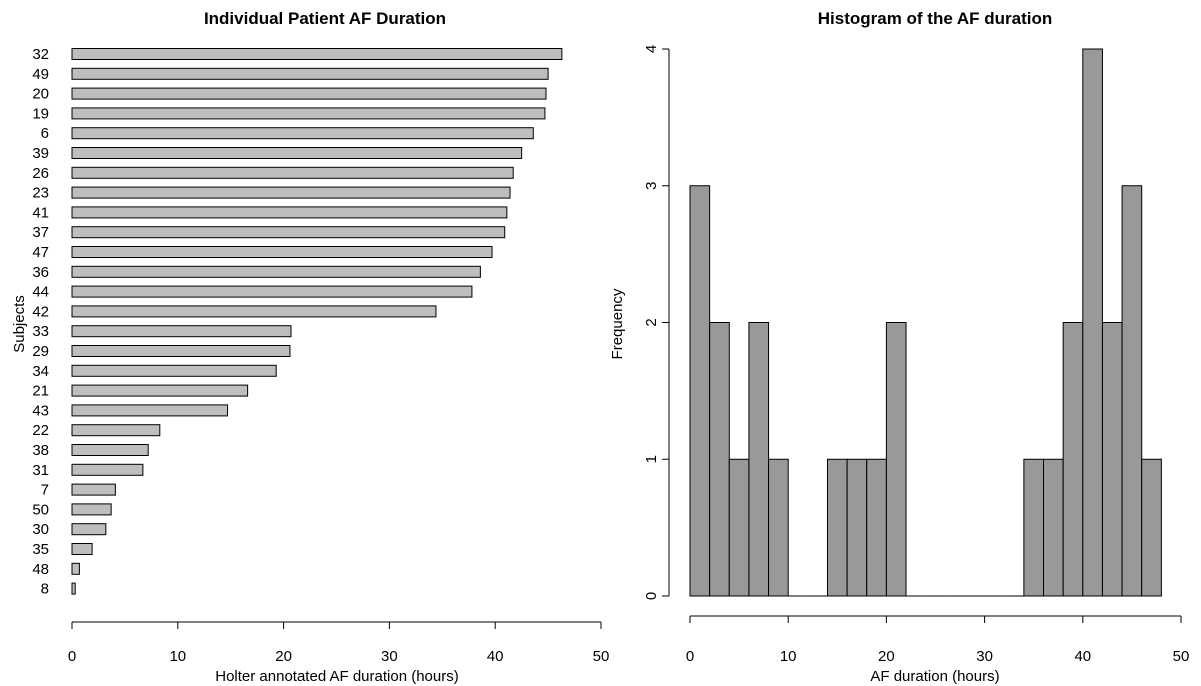  What do you see at coordinates (40, 212) in the screenshot?
I see `category-label: 41` at bounding box center [40, 212].